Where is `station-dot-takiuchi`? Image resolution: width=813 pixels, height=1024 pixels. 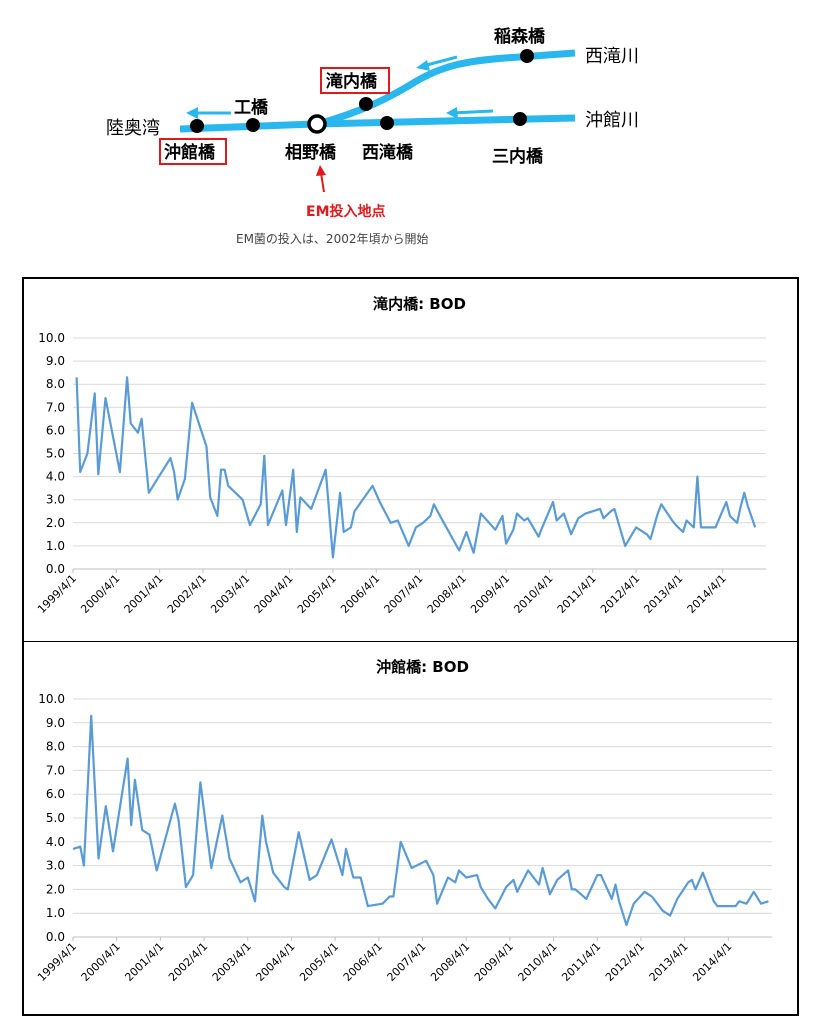 station-dot-takiuchi is located at coordinates (366, 104).